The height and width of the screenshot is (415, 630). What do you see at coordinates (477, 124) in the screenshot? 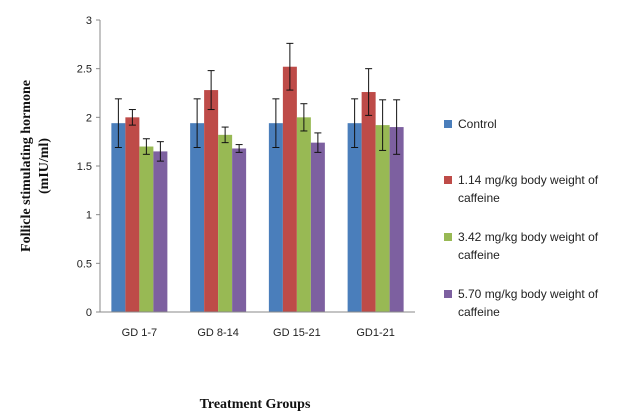
I see `legend-label: Control` at bounding box center [477, 124].